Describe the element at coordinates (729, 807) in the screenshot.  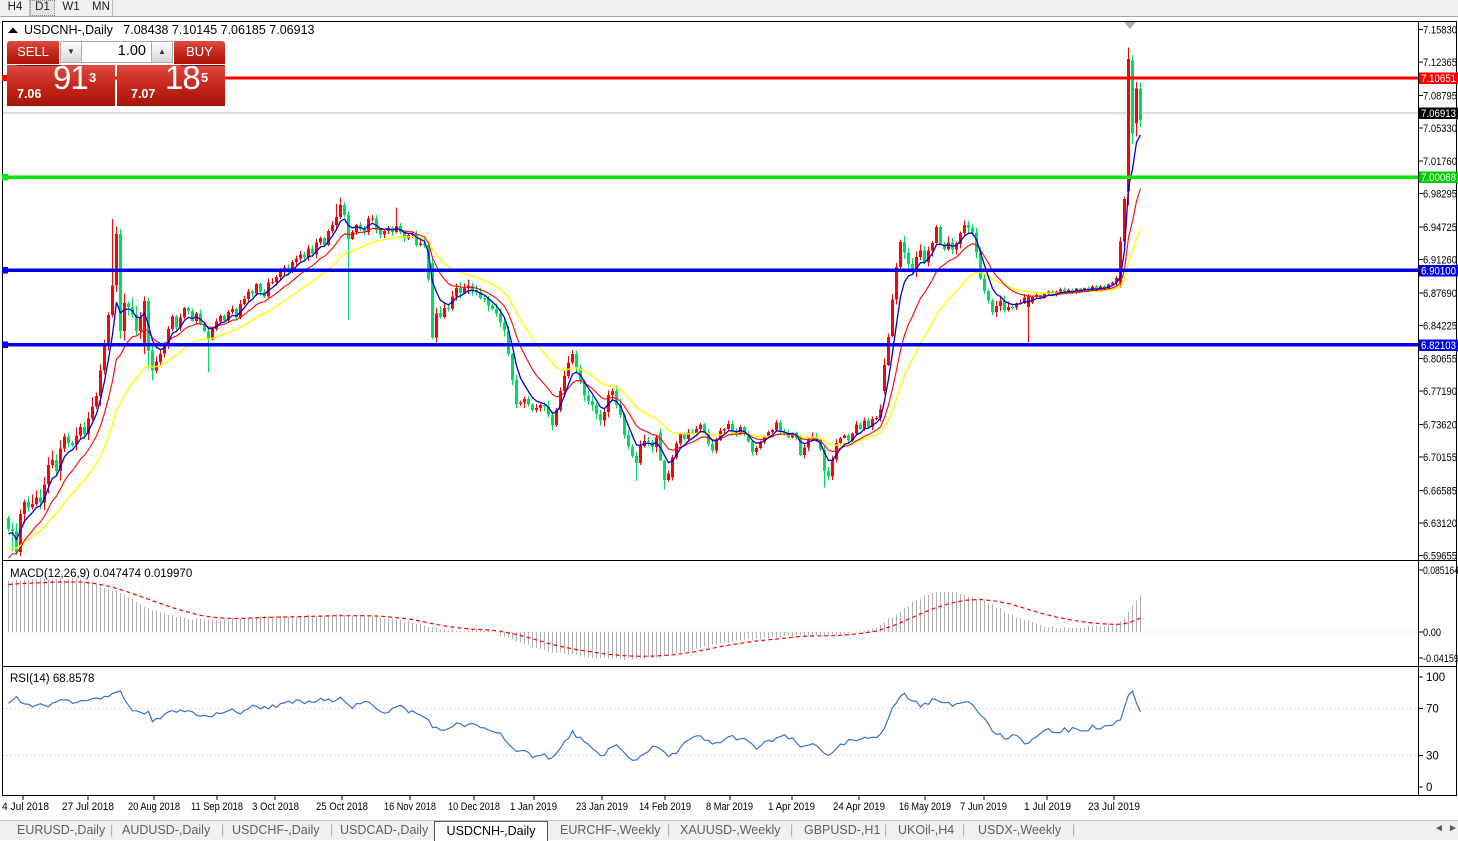
I see `svg-text: 8 Mar 2019` at that location.